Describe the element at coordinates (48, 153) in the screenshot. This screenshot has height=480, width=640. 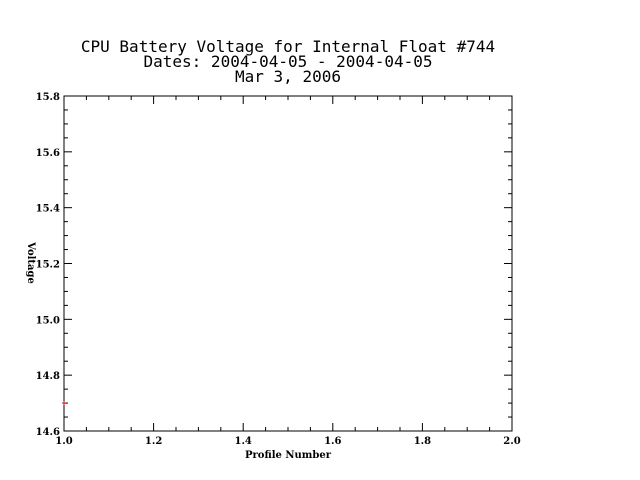
I see `y-tick-label: 15.6` at that location.